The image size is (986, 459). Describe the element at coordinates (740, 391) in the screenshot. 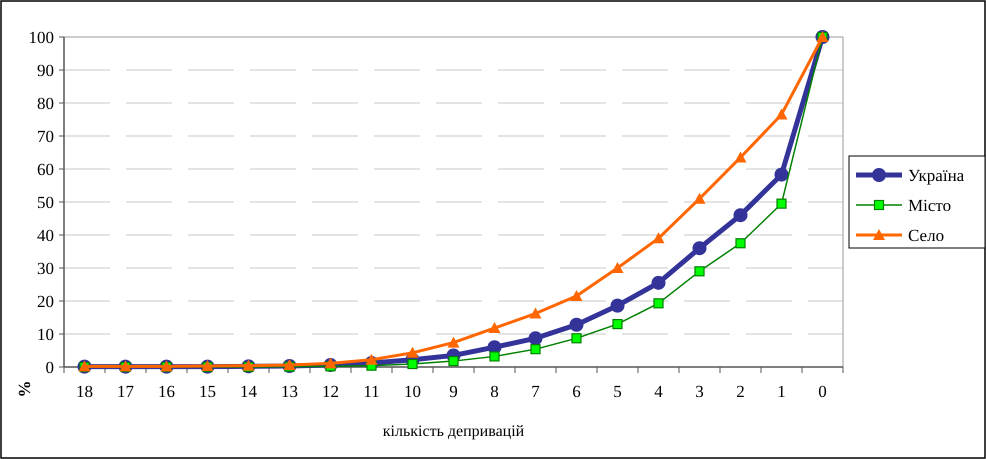

I see `x-tick-label: 2` at that location.